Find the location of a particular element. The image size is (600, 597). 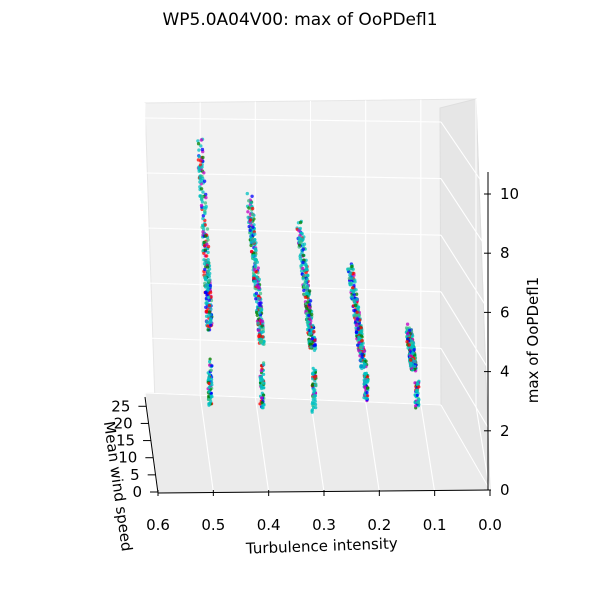

x-tick-label: 0.3 is located at coordinates (324, 525).